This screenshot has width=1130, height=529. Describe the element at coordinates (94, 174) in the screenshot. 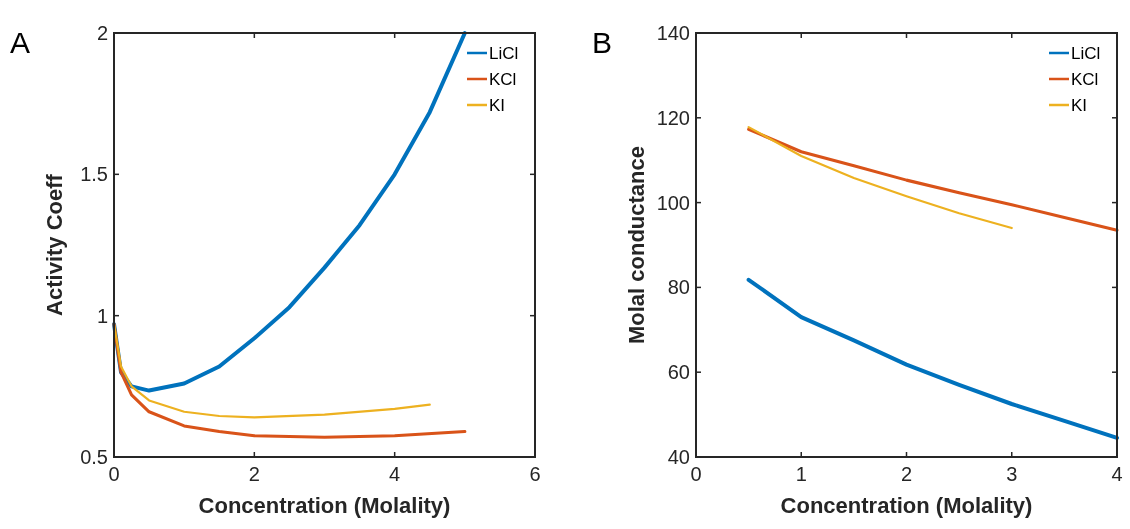

I see `y-tick-label: 1.5` at that location.